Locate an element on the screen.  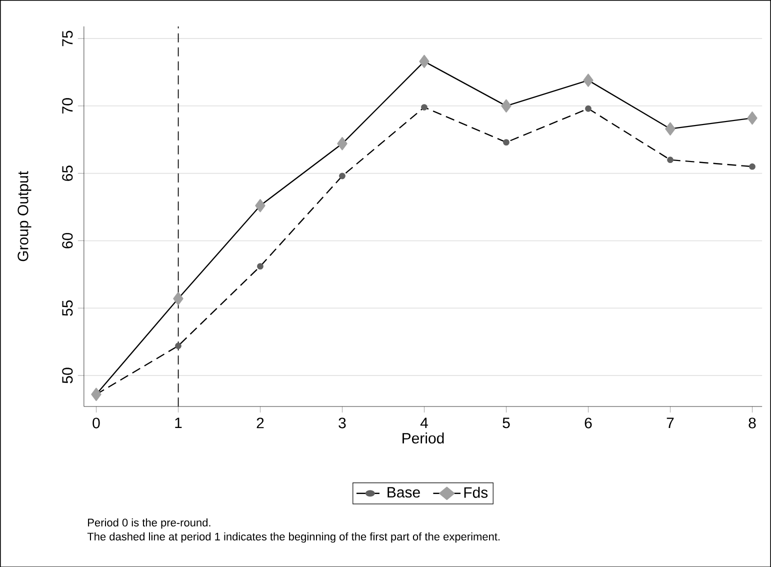
x-tick-label: 5 is located at coordinates (506, 422).